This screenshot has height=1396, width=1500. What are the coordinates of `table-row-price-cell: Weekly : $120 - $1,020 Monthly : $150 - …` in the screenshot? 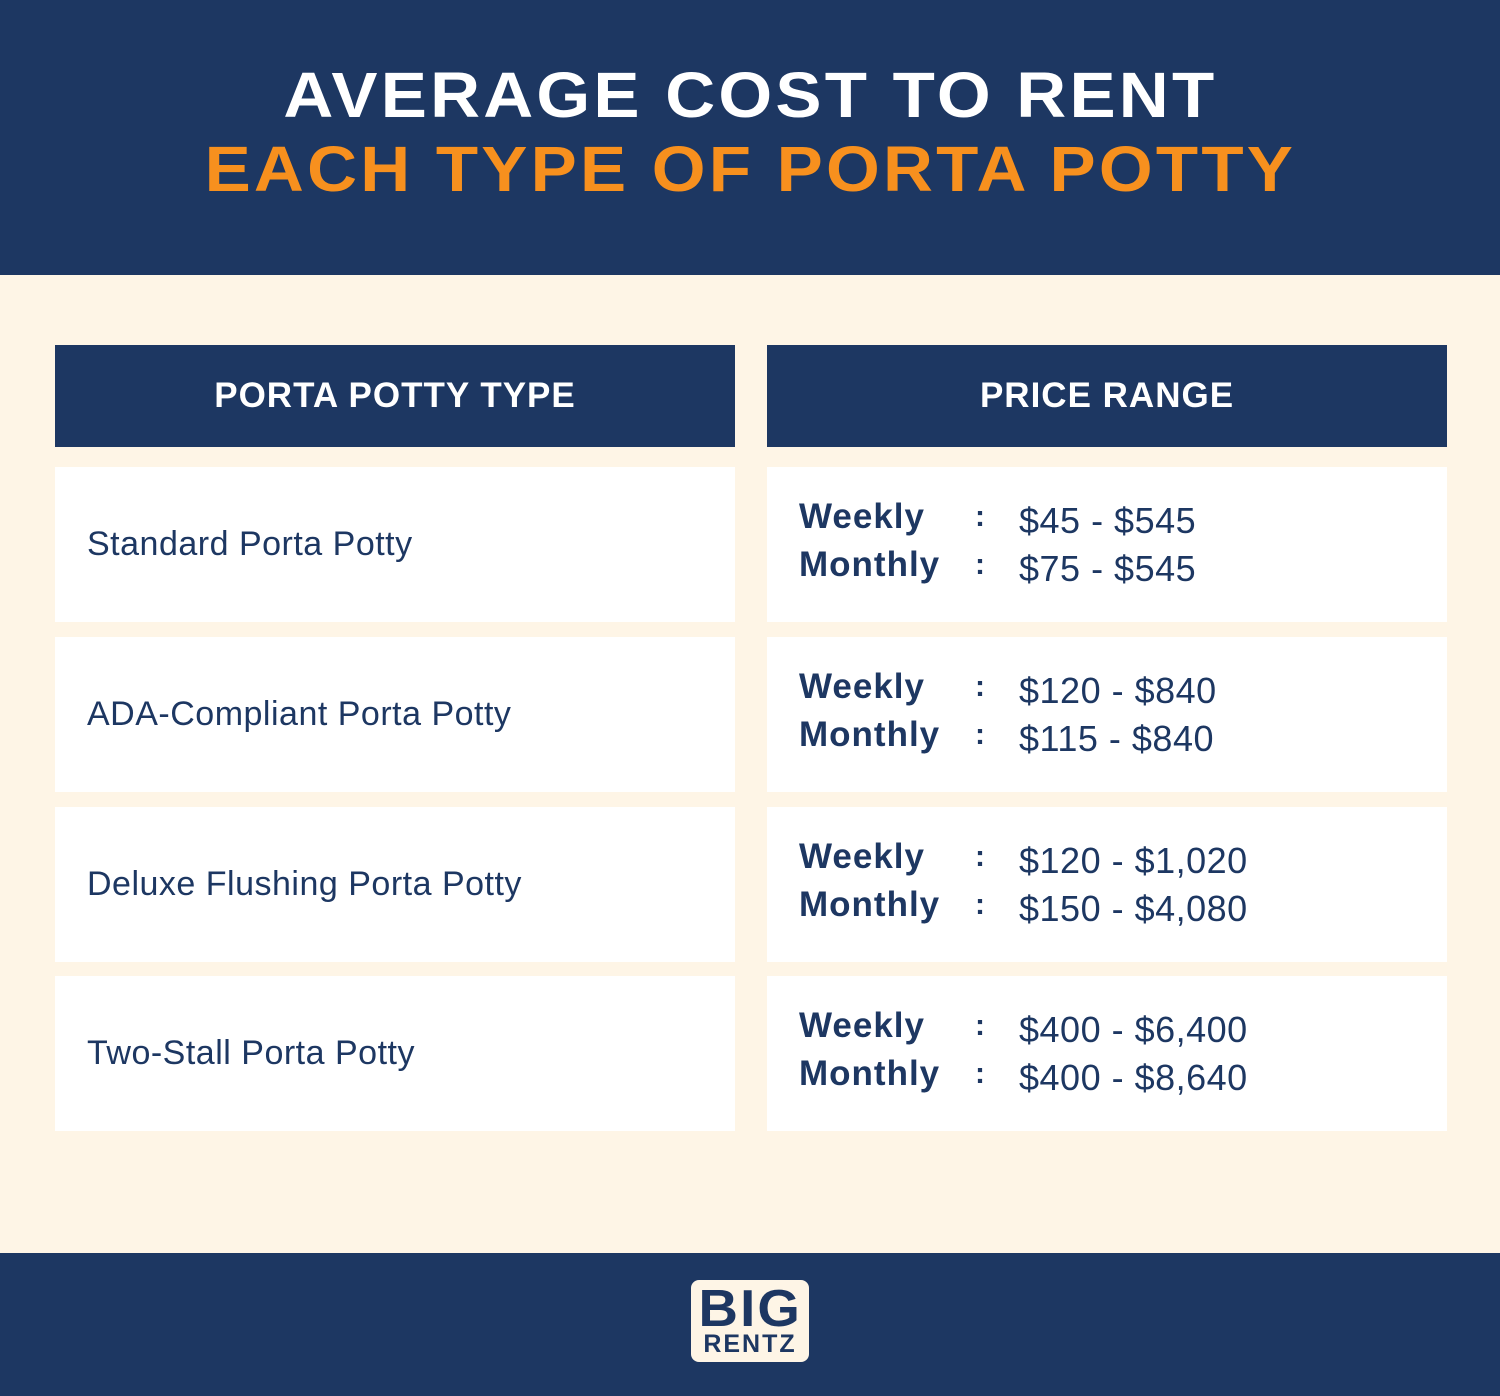 It's located at (1107, 884).